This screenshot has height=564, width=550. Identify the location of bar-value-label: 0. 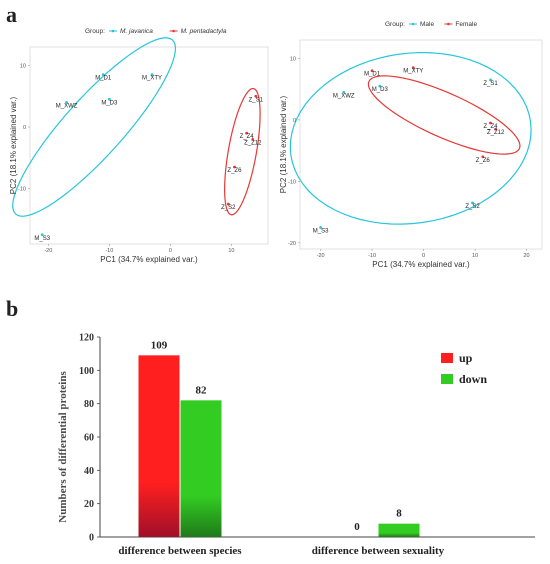
(357, 527).